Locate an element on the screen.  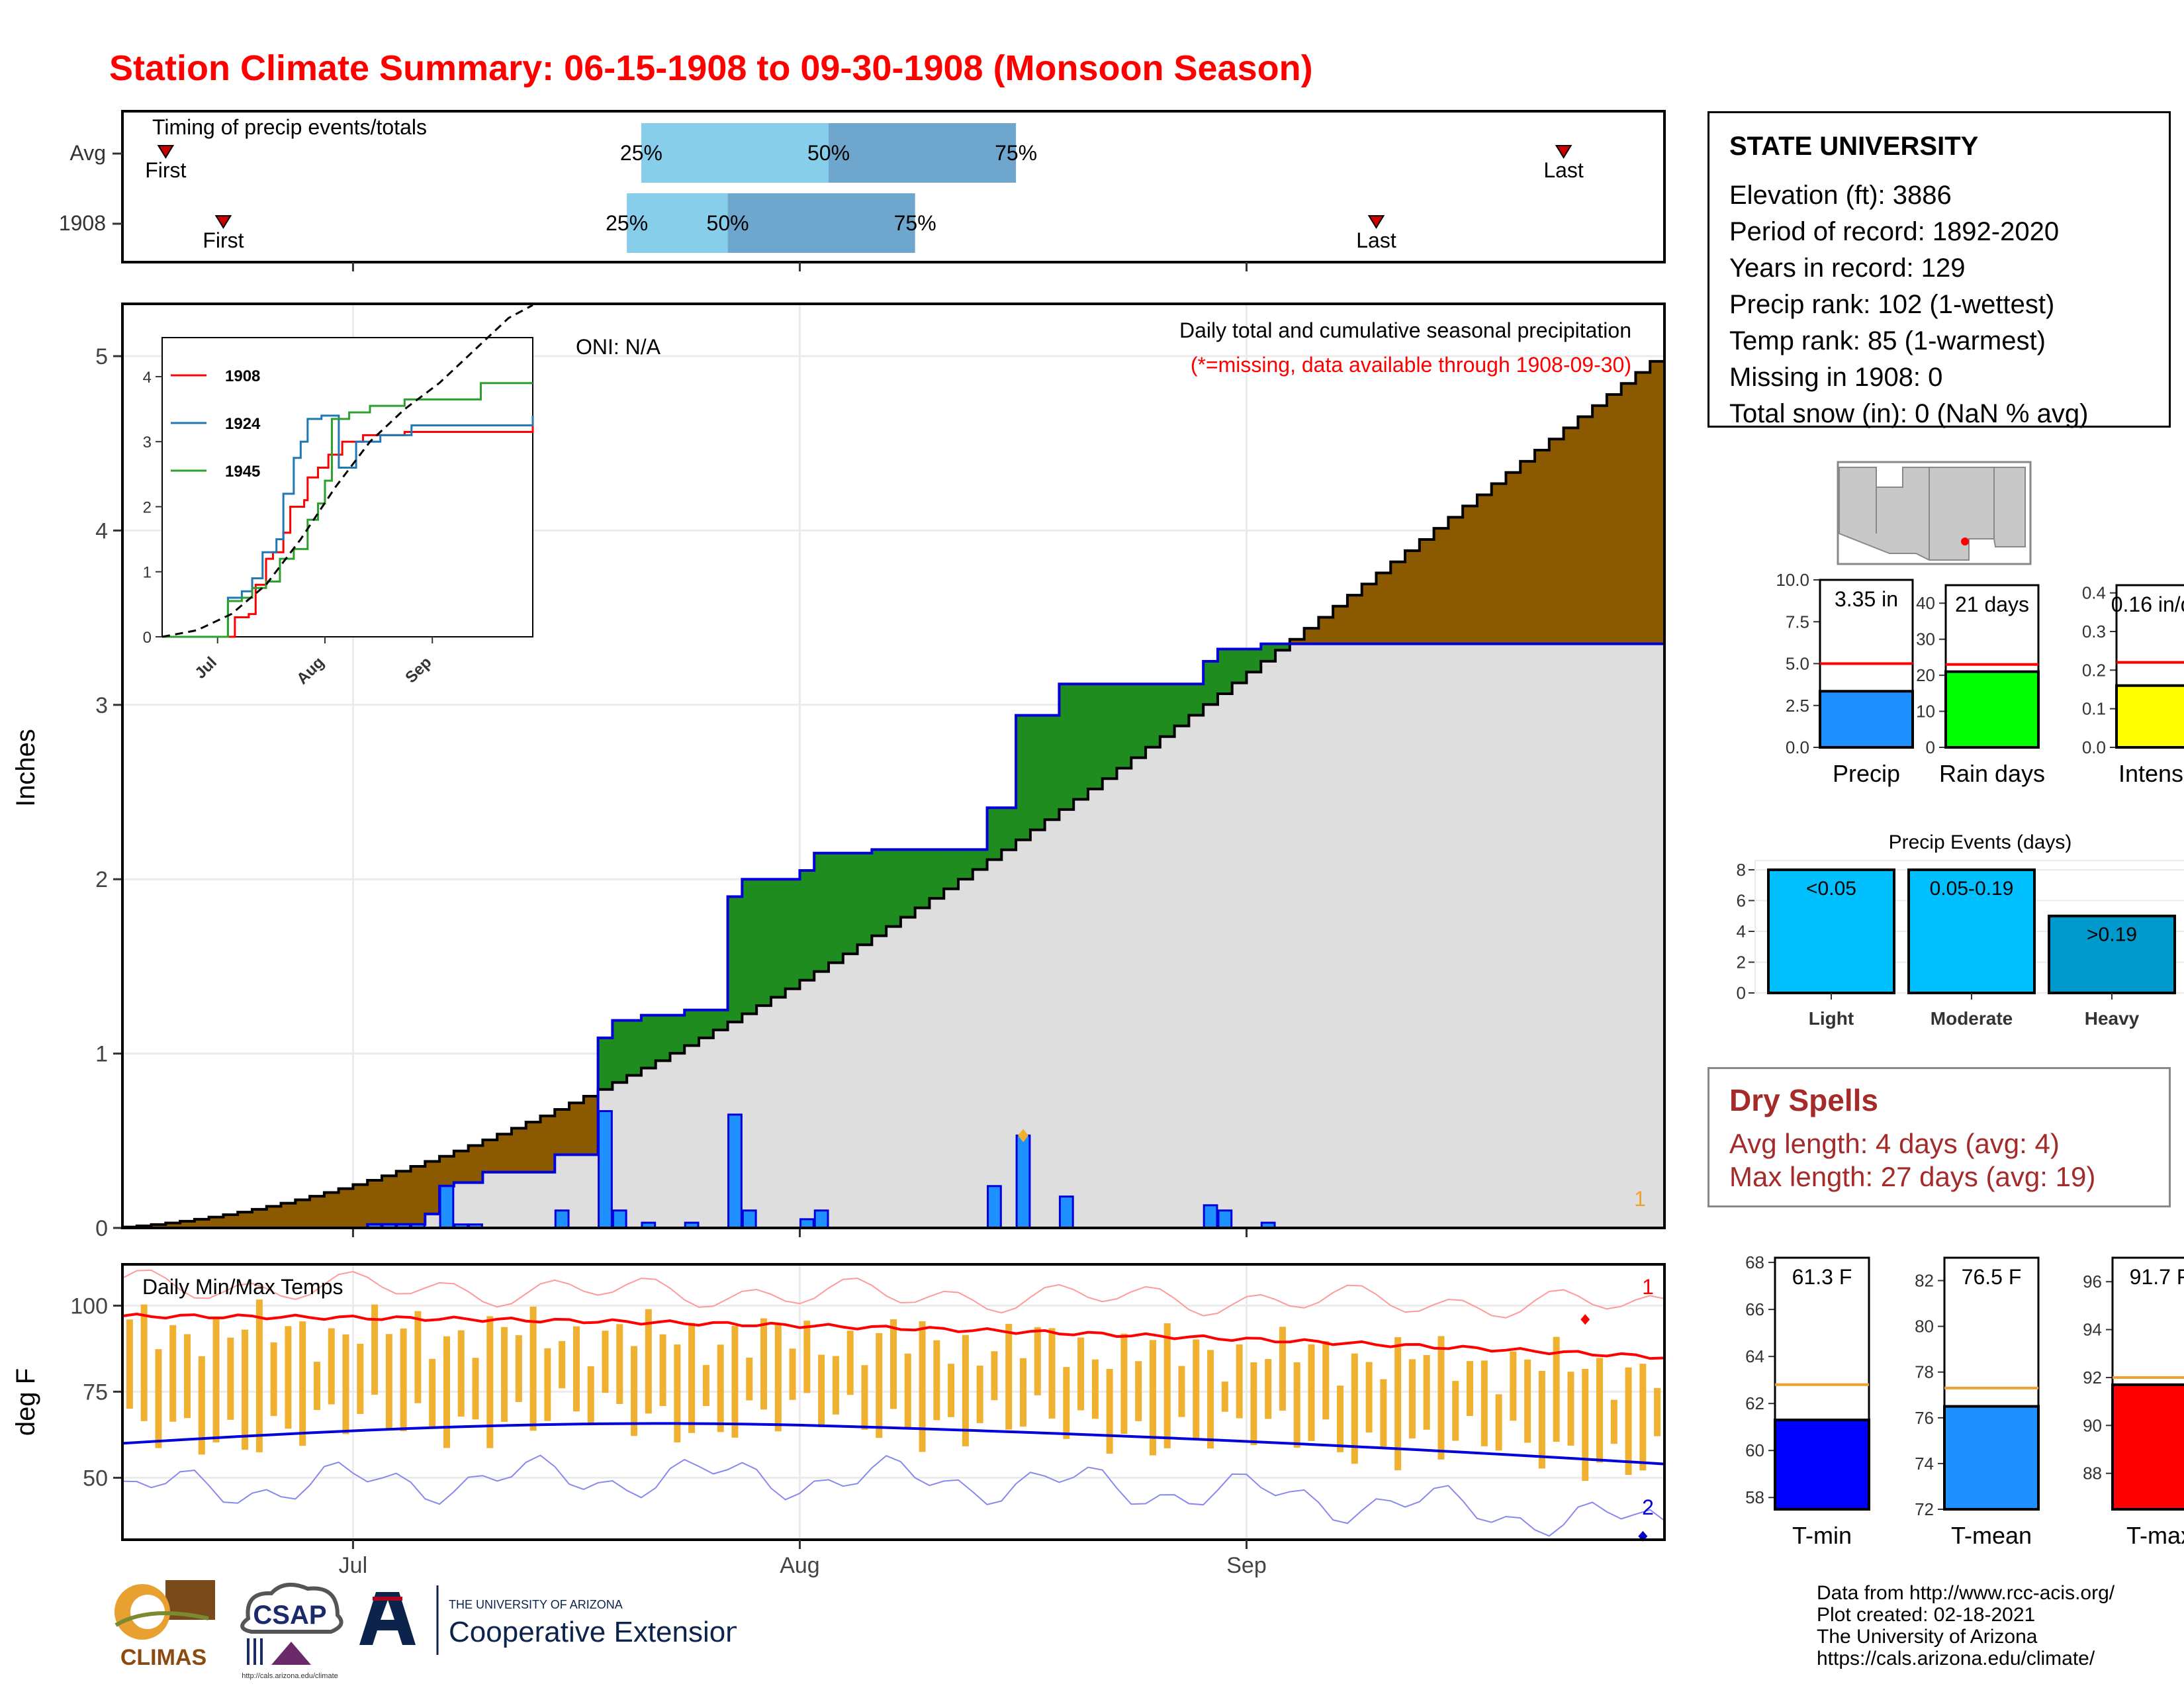
station-missing: Missing in 1908: 0 is located at coordinates (1836, 377).